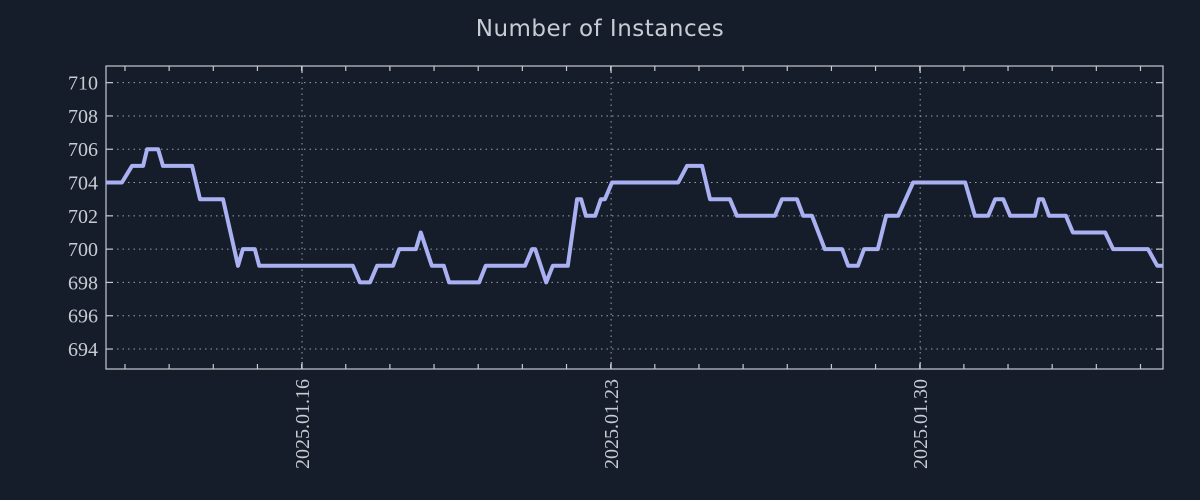  What do you see at coordinates (83, 250) in the screenshot?
I see `y-tick-label: 700` at bounding box center [83, 250].